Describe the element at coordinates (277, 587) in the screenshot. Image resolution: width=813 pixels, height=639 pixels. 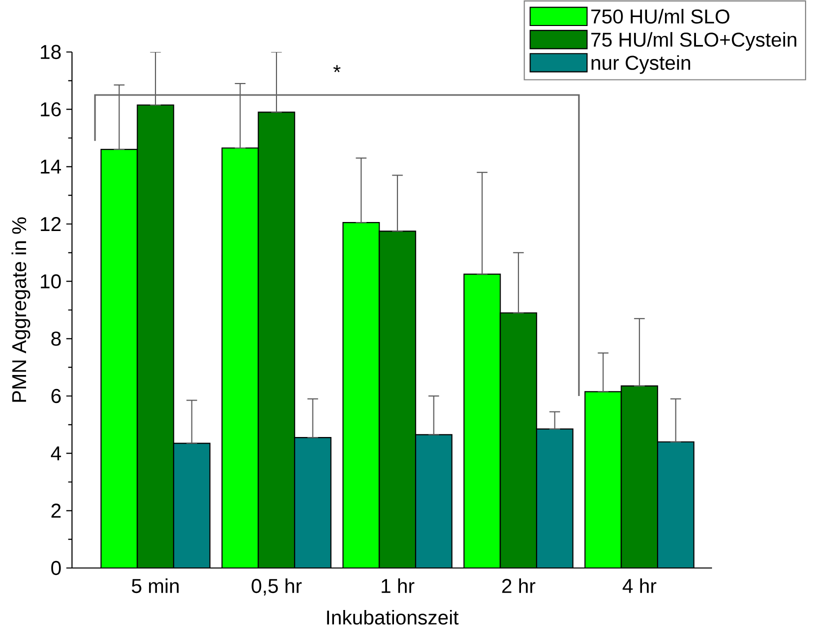
I see `x-tick-label: 0,5 hr` at that location.